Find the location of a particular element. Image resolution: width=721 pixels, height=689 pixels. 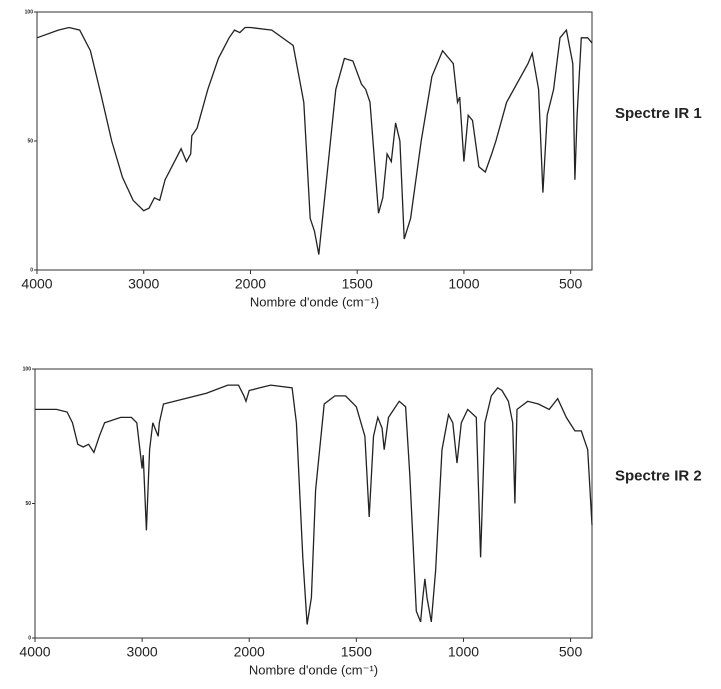

chart-title: Spectre IR 1 is located at coordinates (658, 113).